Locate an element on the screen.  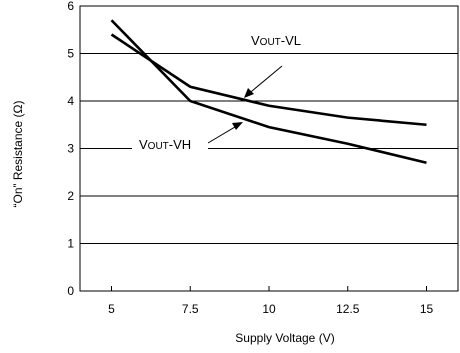
x-axis-title: Supply Voltage (V) is located at coordinates (284, 338).